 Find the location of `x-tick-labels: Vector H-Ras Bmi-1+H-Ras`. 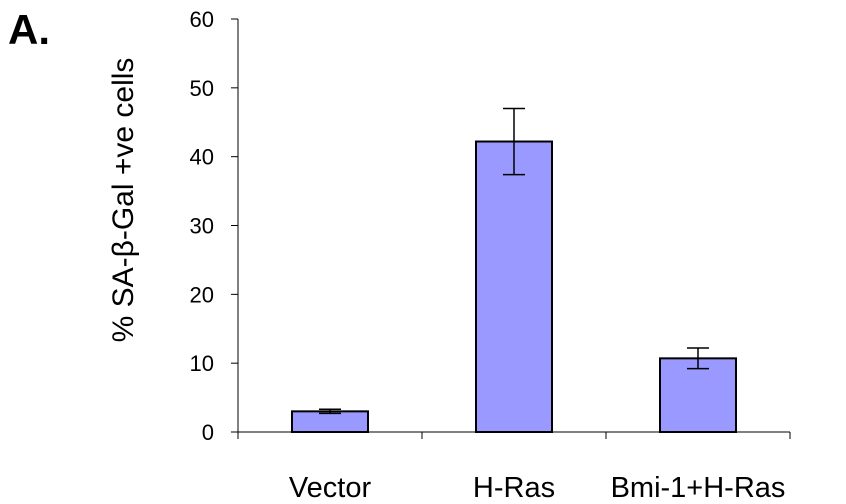

x-tick-labels: Vector H-Ras Bmi-1+H-Ras is located at coordinates (537, 488).